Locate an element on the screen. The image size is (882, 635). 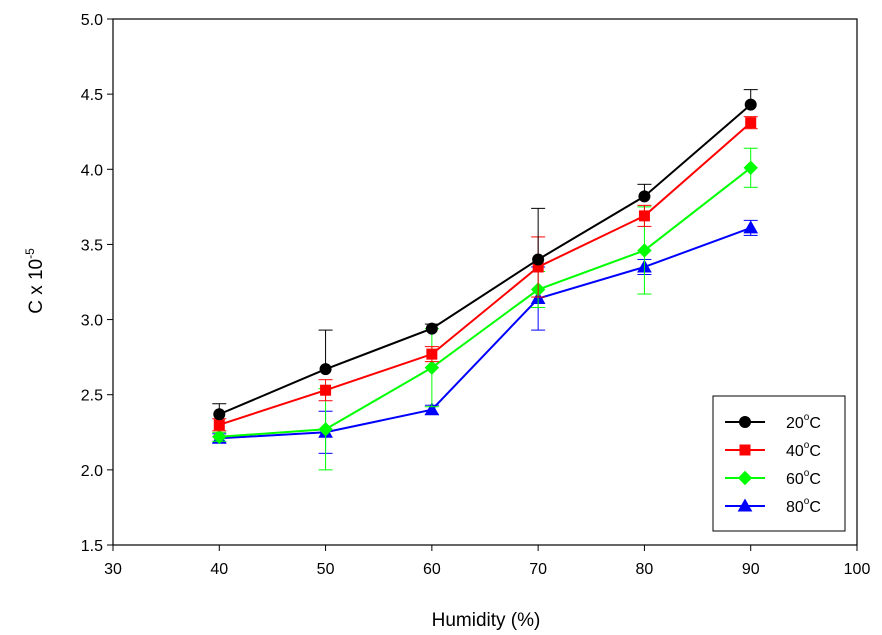
y-tick-label: 4.0 is located at coordinates (92, 170).